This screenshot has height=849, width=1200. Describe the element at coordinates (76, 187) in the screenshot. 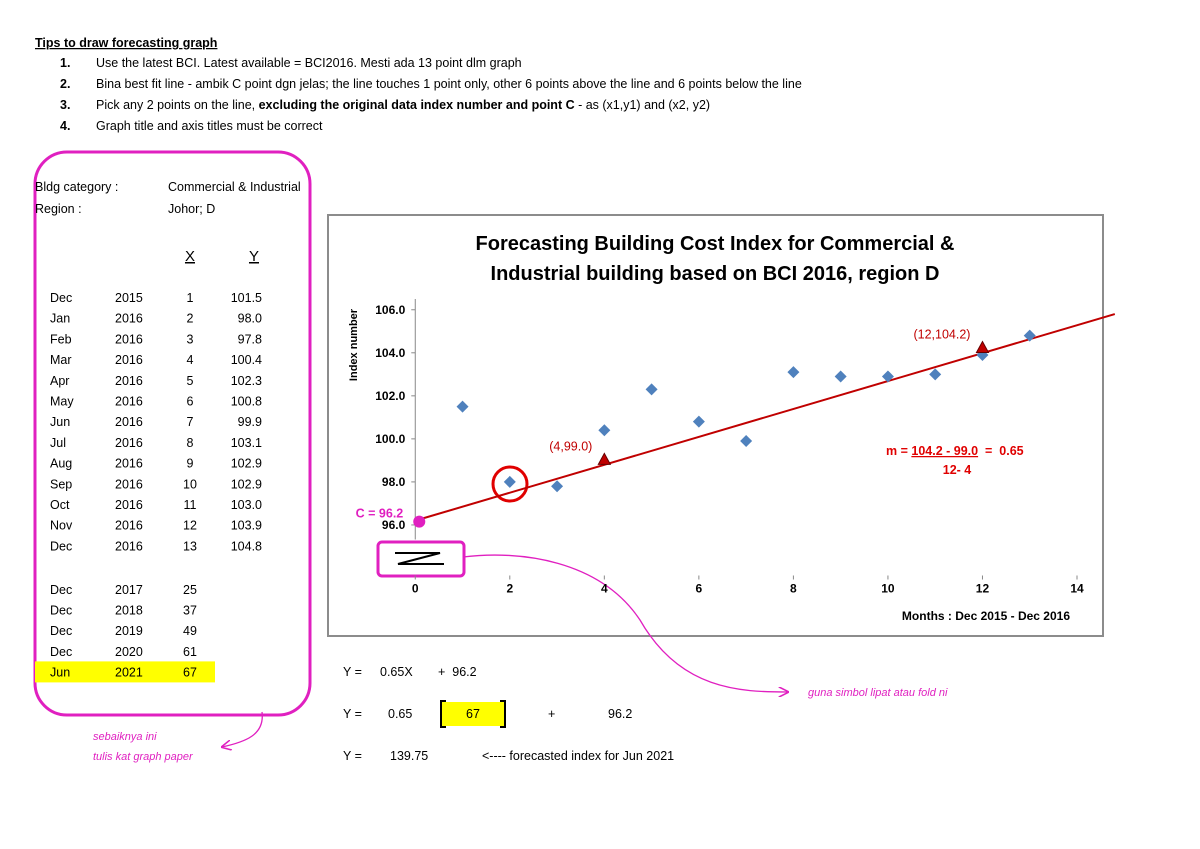

I see `category-label: Bldg category :` at that location.